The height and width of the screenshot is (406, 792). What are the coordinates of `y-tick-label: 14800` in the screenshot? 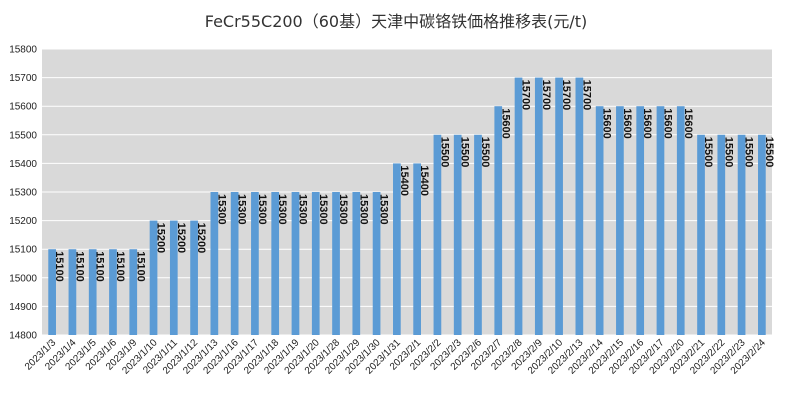 It's located at (23, 336).